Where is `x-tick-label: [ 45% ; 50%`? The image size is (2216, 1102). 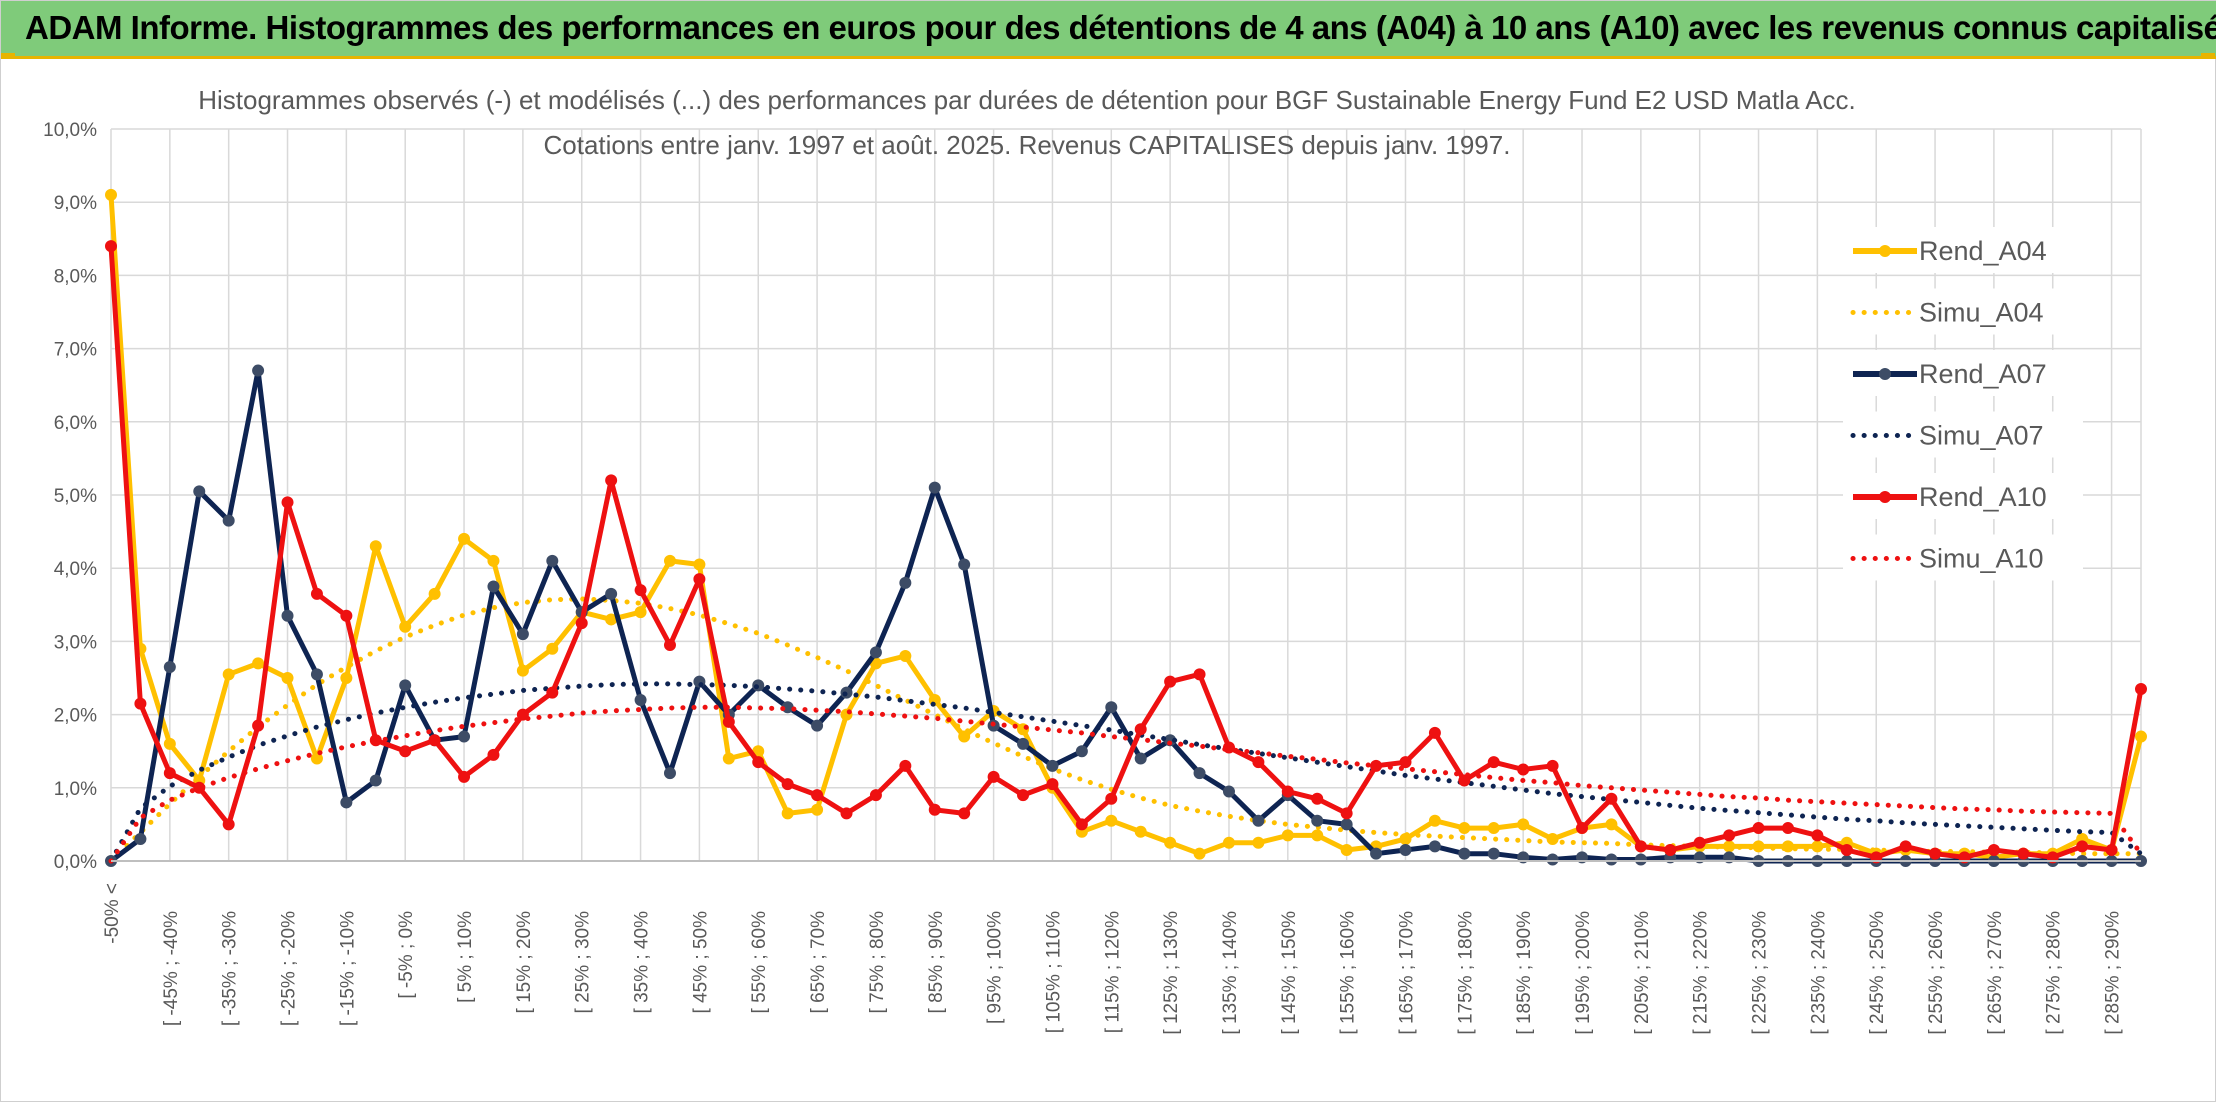
x-tick-label: [ 45% ; 50% is located at coordinates (700, 962).